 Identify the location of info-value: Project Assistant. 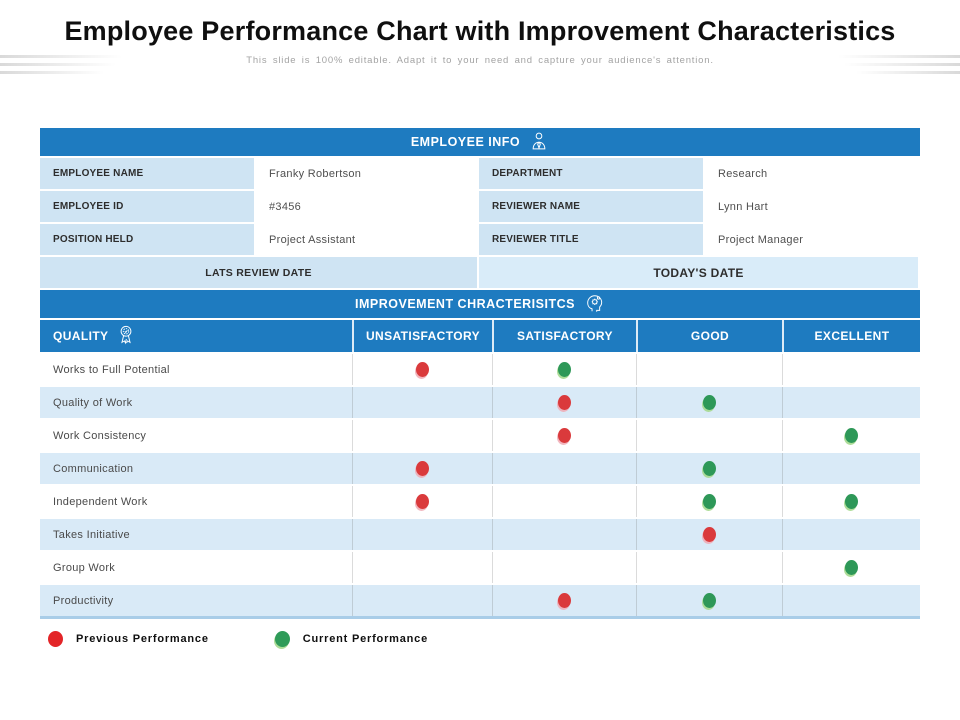
(366, 239).